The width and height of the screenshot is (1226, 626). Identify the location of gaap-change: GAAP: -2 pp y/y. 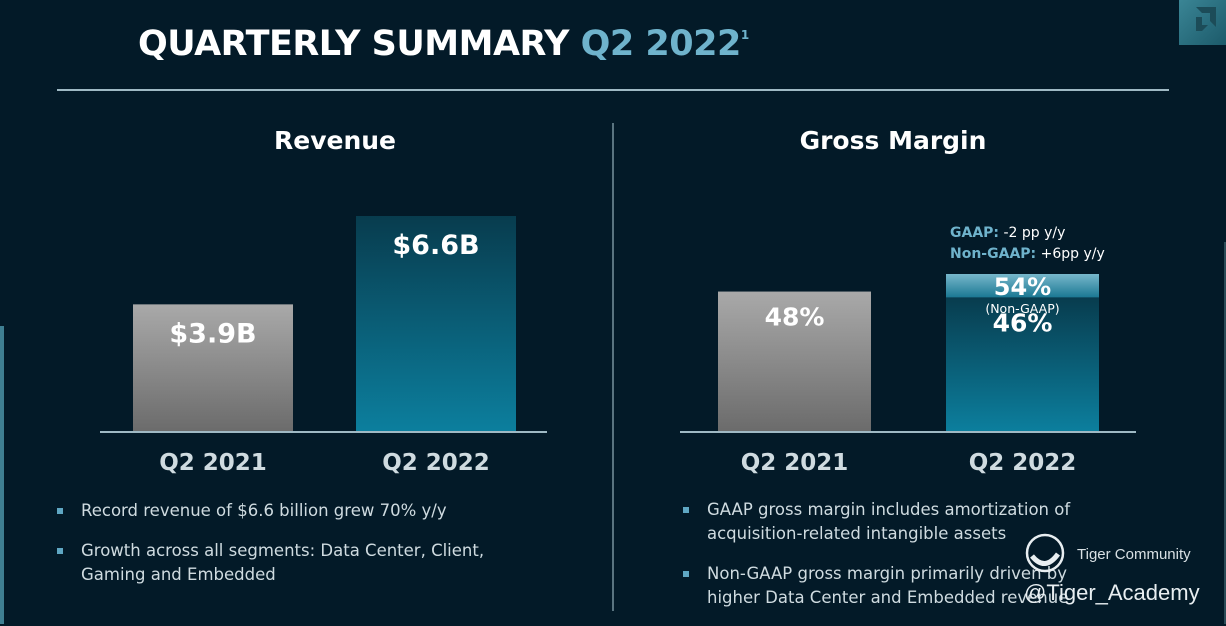
(1008, 233).